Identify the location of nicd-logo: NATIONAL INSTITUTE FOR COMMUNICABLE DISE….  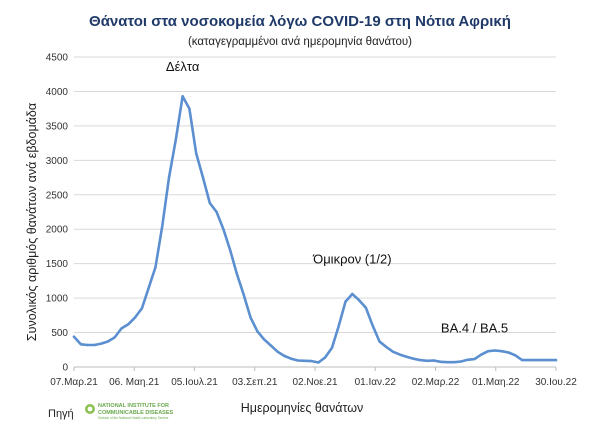
(129, 411).